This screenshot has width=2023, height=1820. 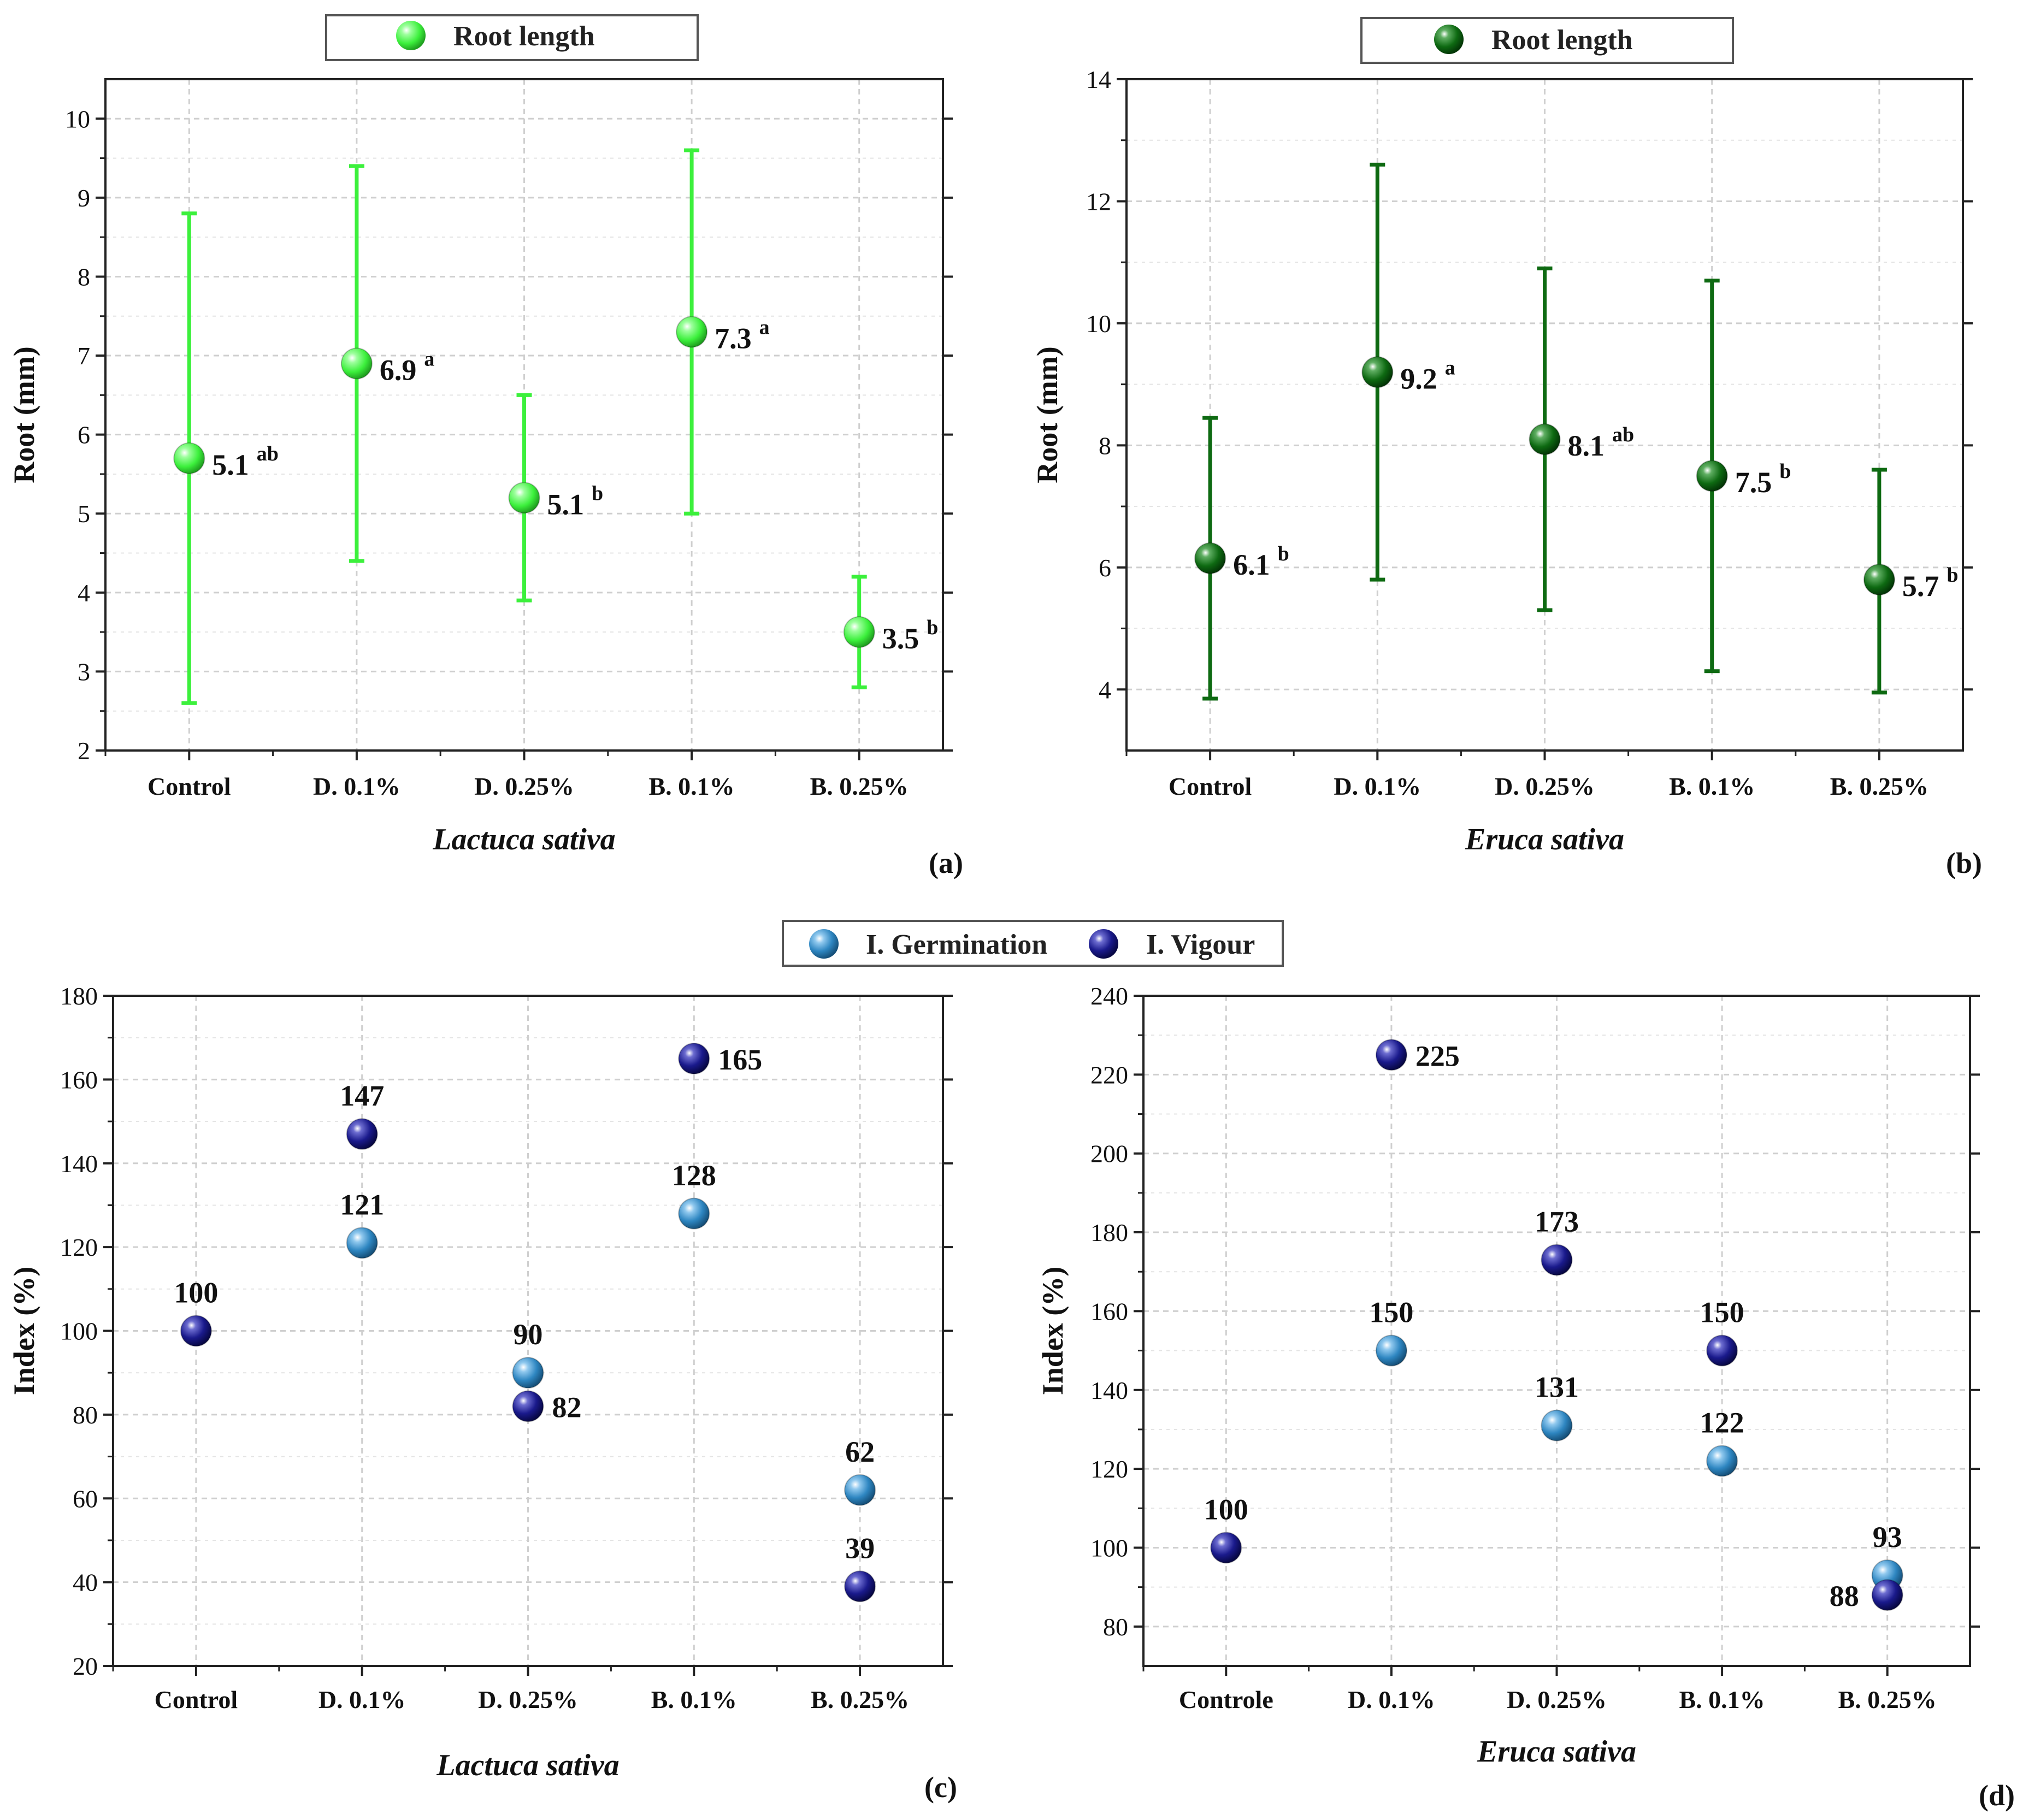 What do you see at coordinates (1964, 863) in the screenshot?
I see `panel-b-tag: (b)` at bounding box center [1964, 863].